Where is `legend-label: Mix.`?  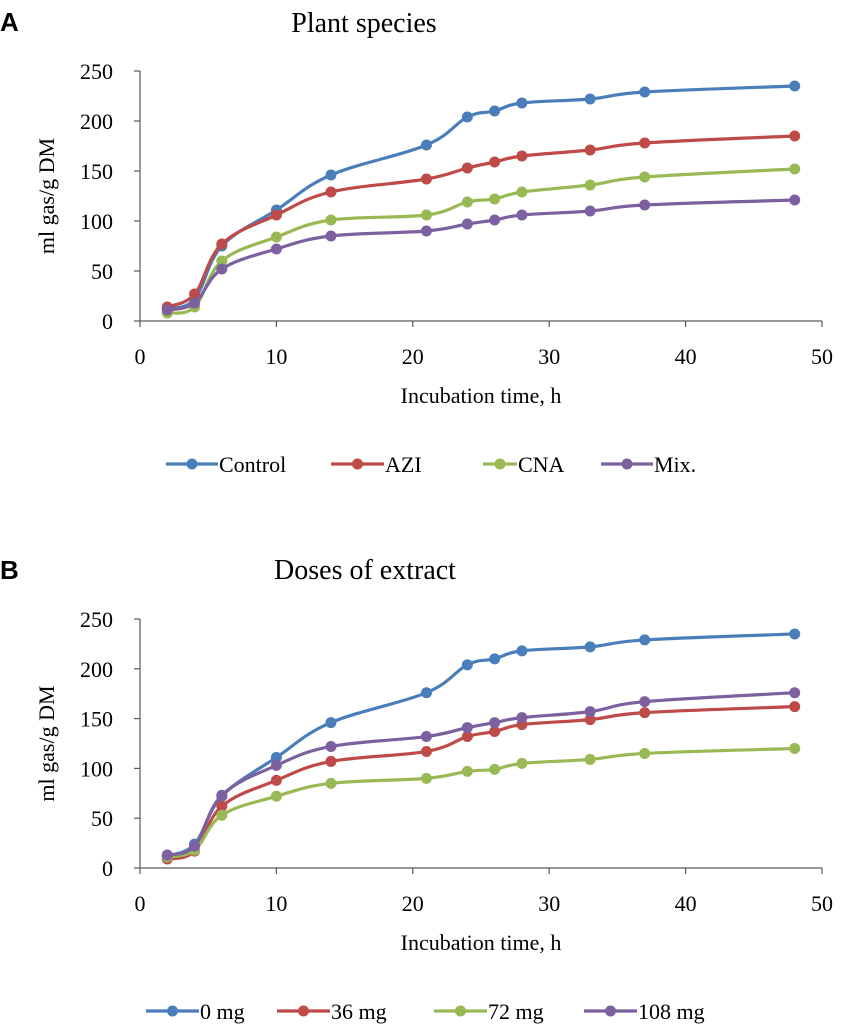 legend-label: Mix. is located at coordinates (675, 464).